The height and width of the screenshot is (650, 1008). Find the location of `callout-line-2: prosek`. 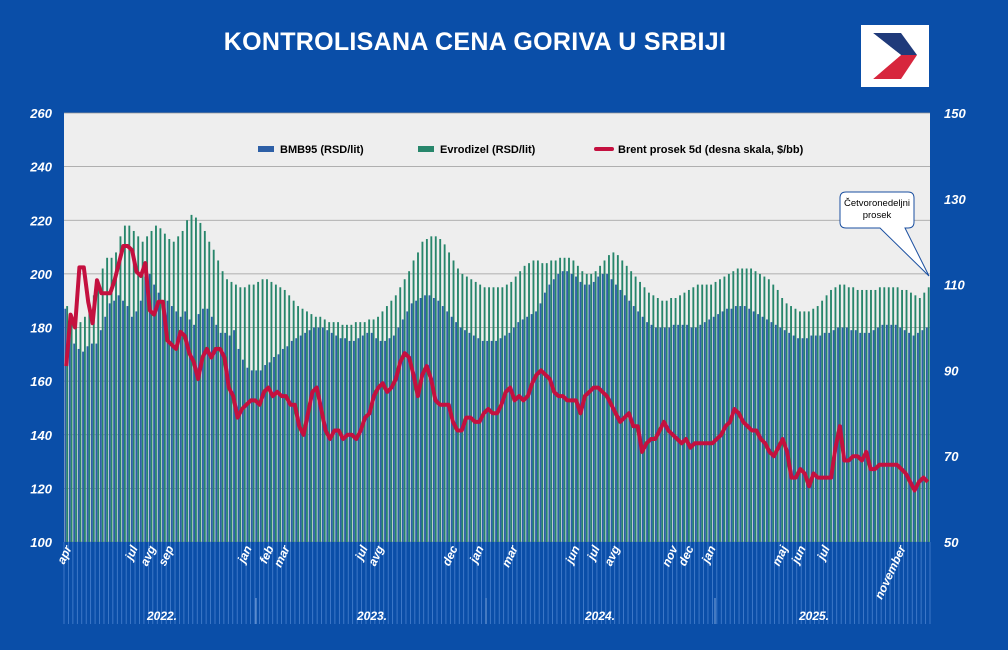

callout-line-2: prosek is located at coordinates (877, 215).